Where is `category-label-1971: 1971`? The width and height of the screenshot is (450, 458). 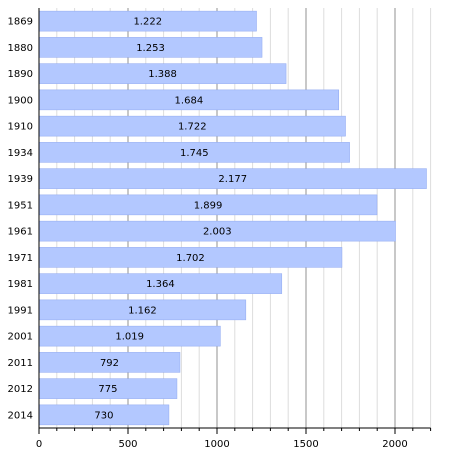 category-label-1971: 1971 is located at coordinates (20, 258).